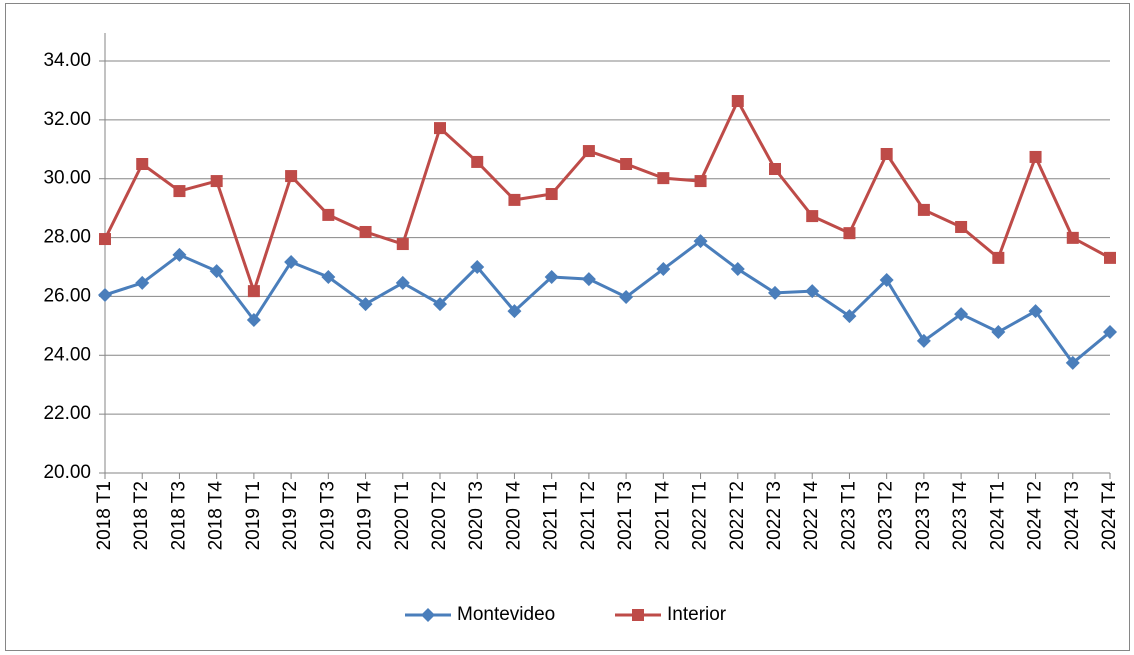 Image resolution: width=1134 pixels, height=655 pixels. Describe the element at coordinates (697, 614) in the screenshot. I see `legend-label: Interior` at that location.